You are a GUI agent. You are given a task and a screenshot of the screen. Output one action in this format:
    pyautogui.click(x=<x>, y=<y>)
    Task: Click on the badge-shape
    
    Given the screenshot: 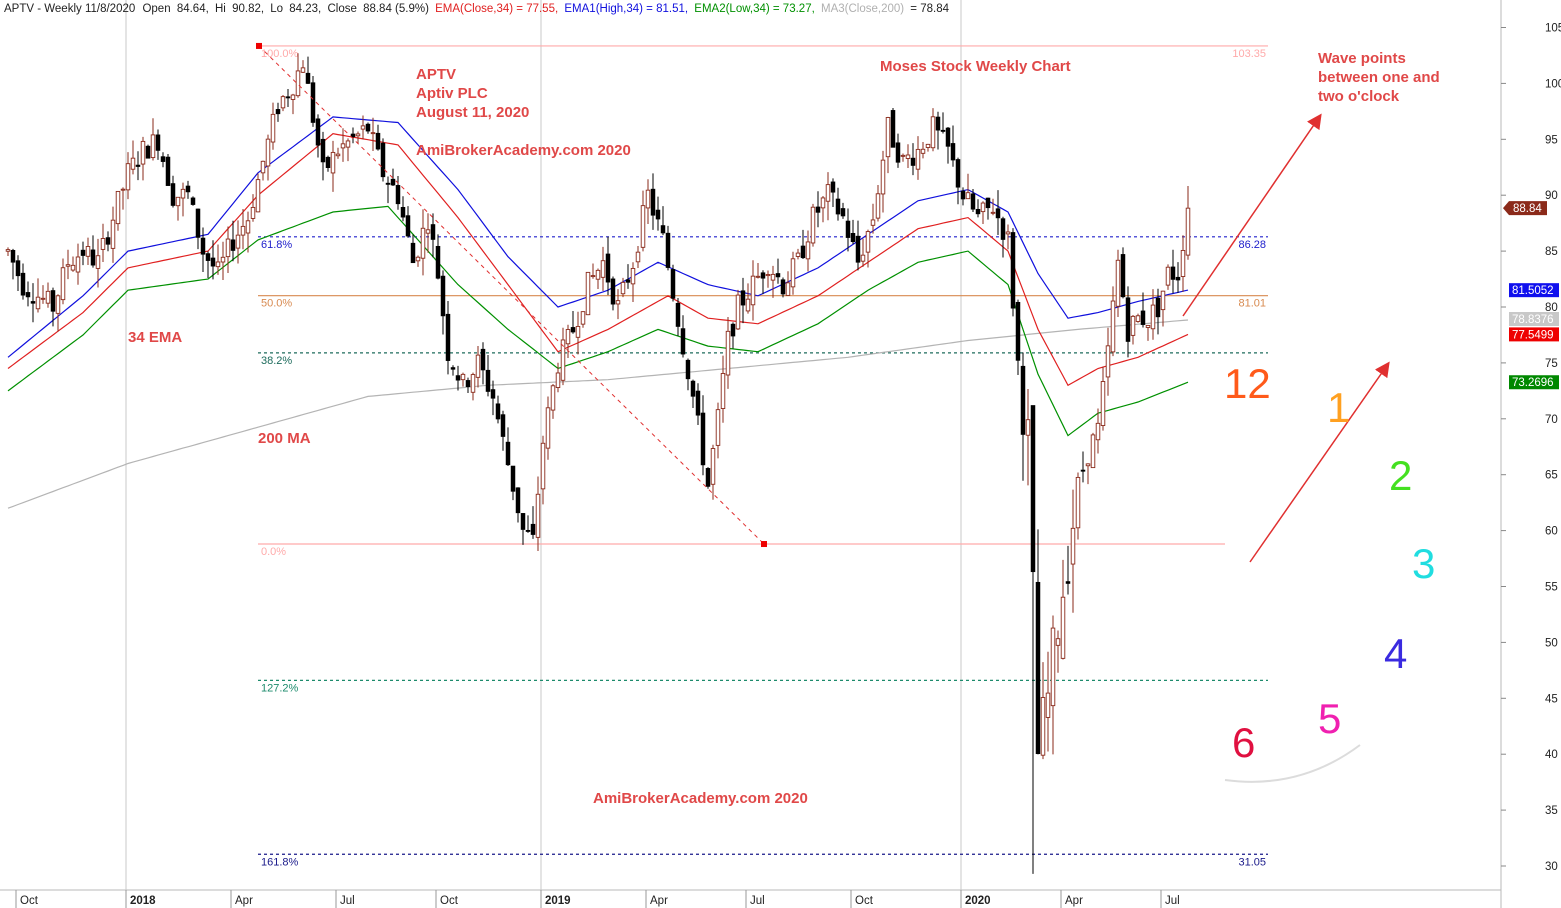 What is the action you would take?
    pyautogui.click(x=1534, y=290)
    